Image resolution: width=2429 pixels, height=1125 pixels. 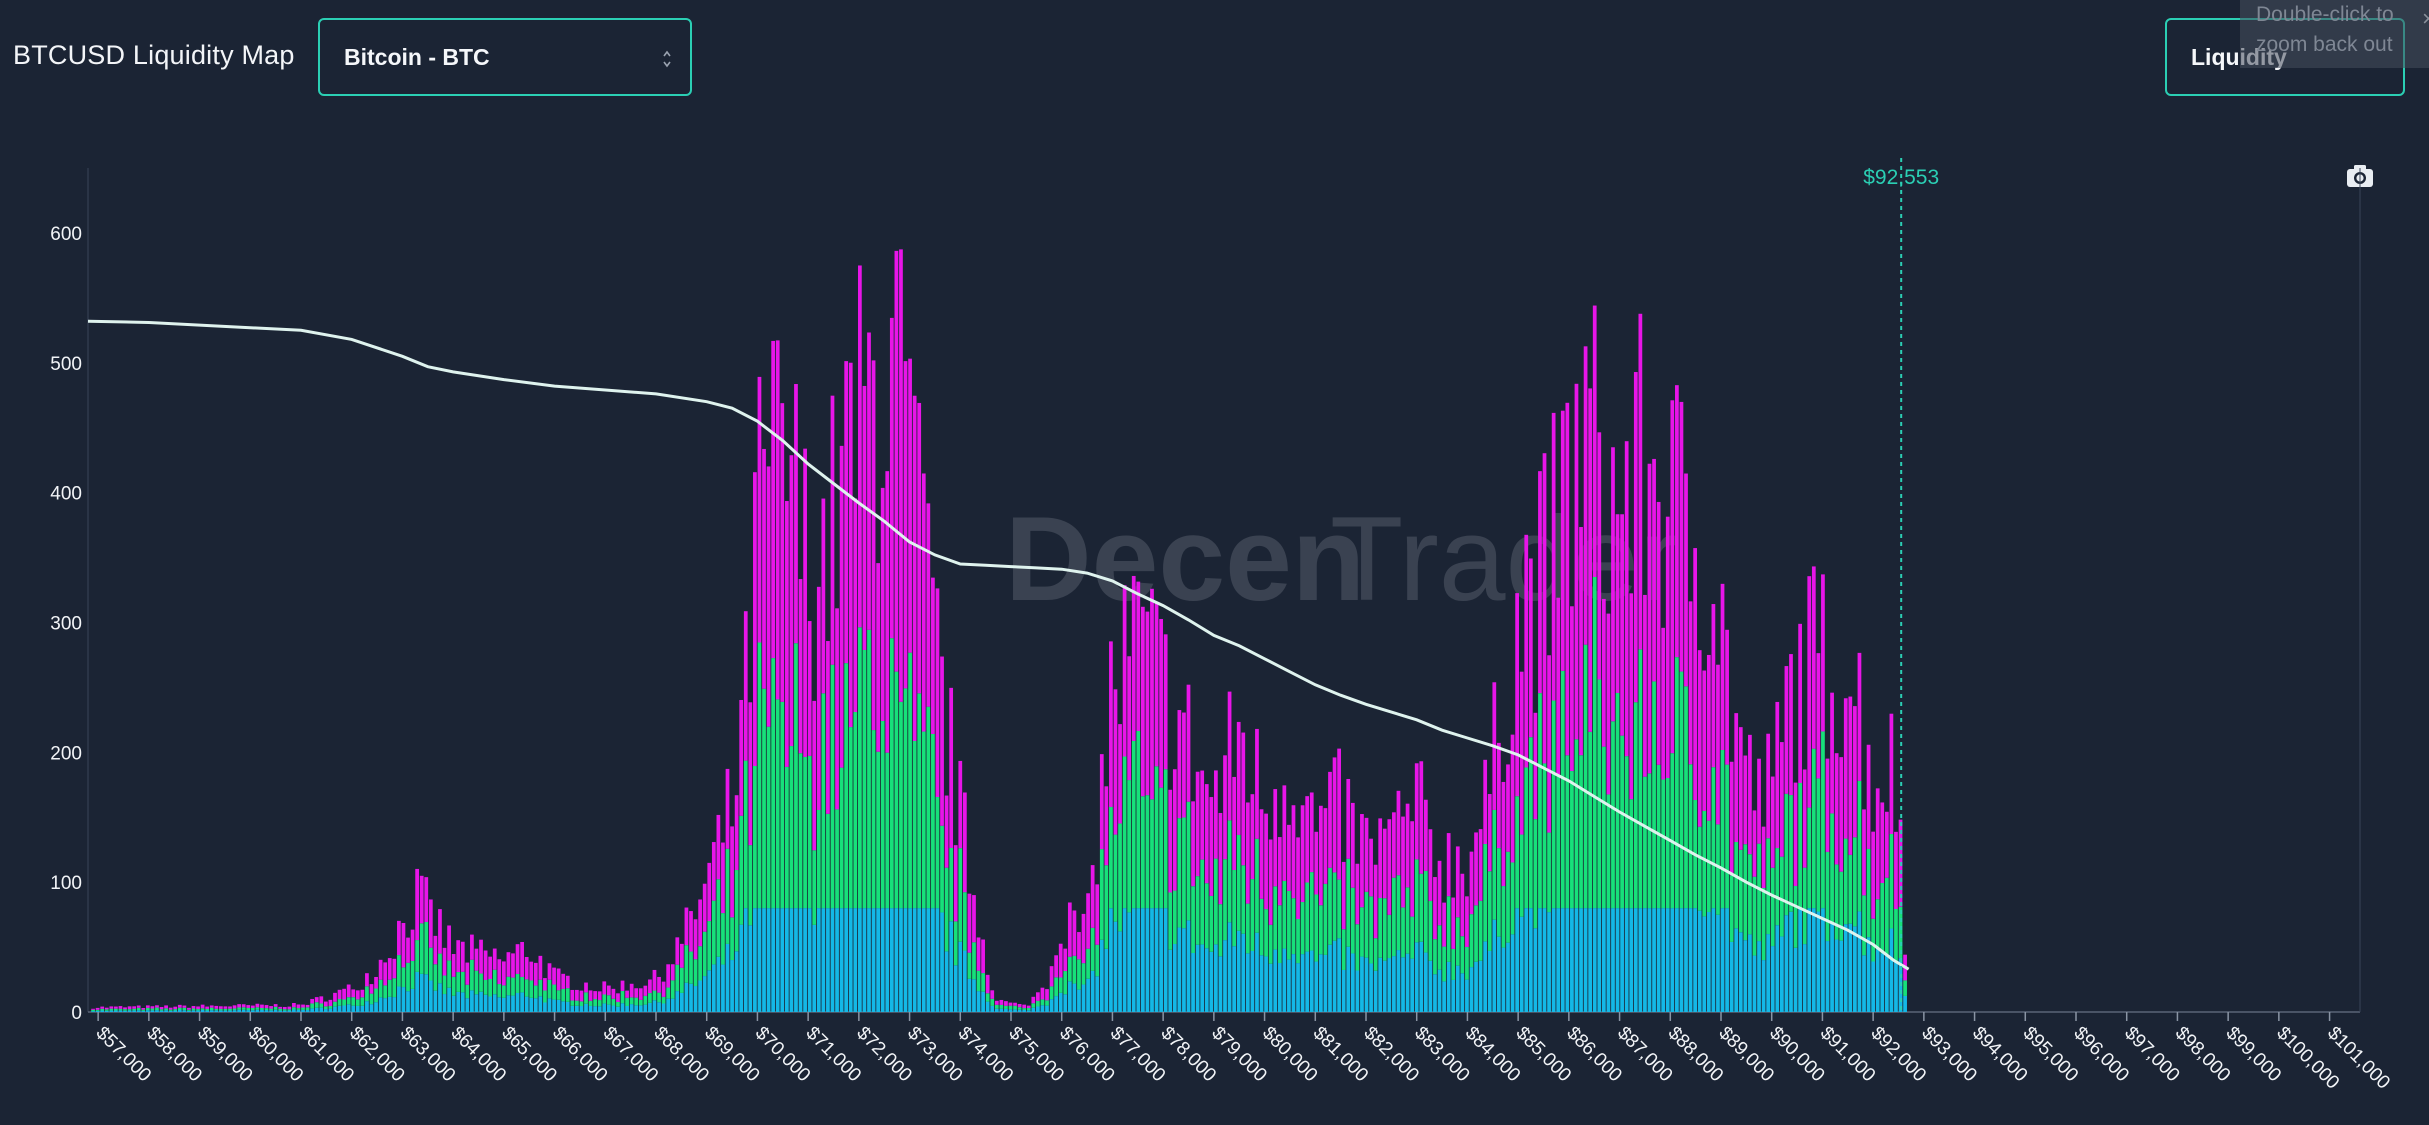 I want to click on x-tick-label: $64,000, so click(x=478, y=1054).